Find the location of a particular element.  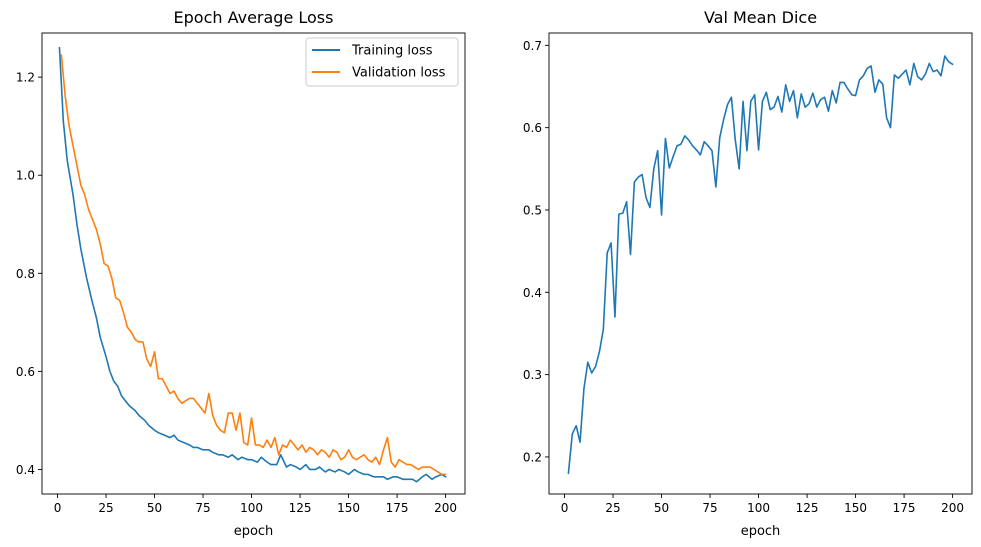

loss-chart-title: Epoch Average Loss is located at coordinates (254, 17).